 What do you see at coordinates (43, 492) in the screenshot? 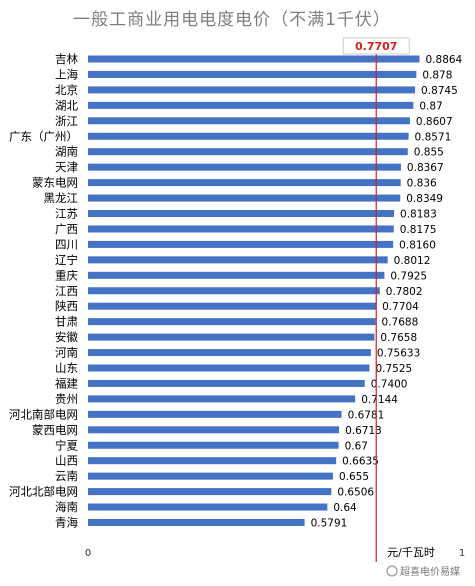
I see `category-label: 河北北部电网` at bounding box center [43, 492].